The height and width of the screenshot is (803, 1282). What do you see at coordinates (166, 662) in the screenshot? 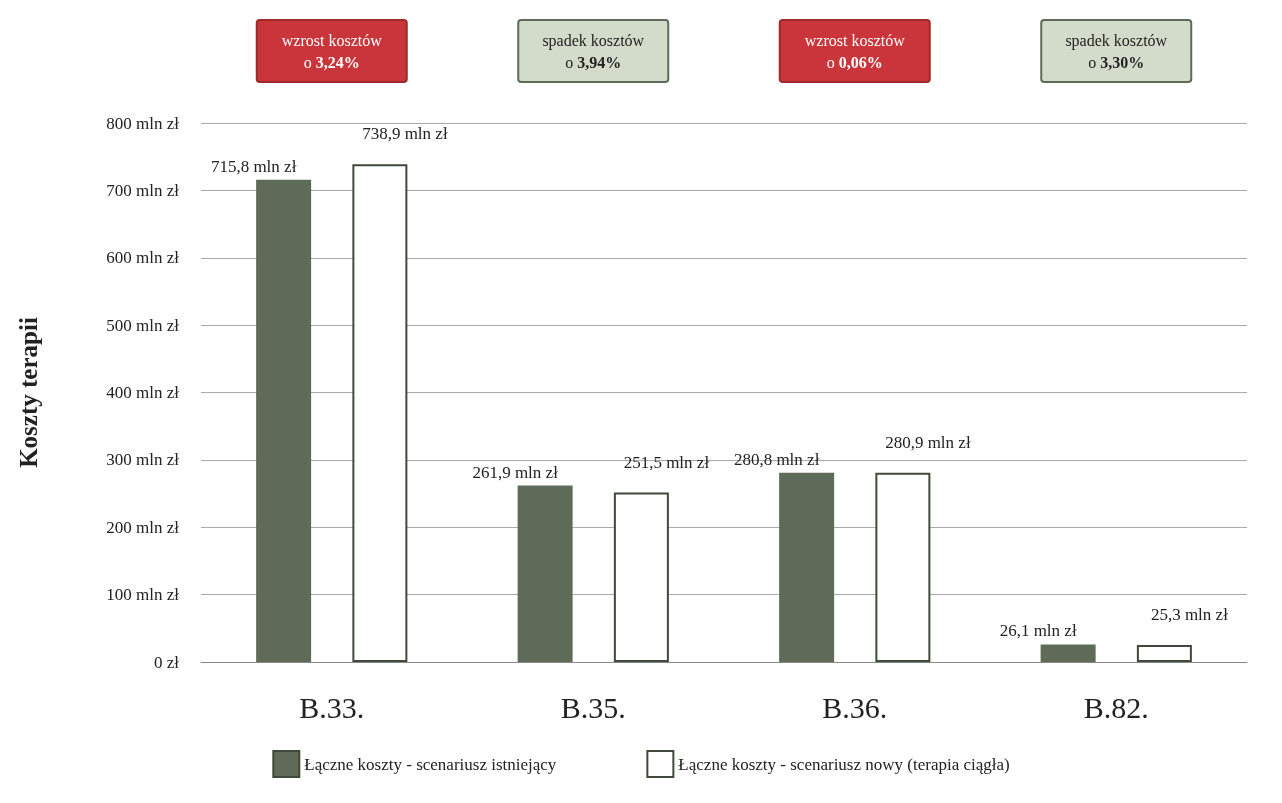
I see `y-tick-label: 0 zł` at bounding box center [166, 662].